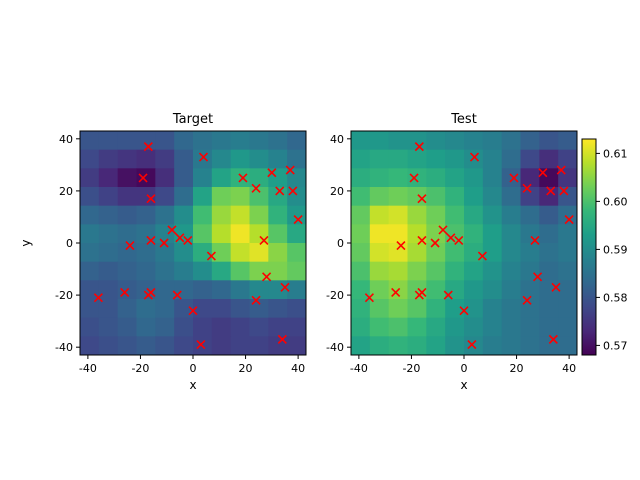 The image size is (640, 480). I want to click on x-tick-label: -20, so click(140, 368).